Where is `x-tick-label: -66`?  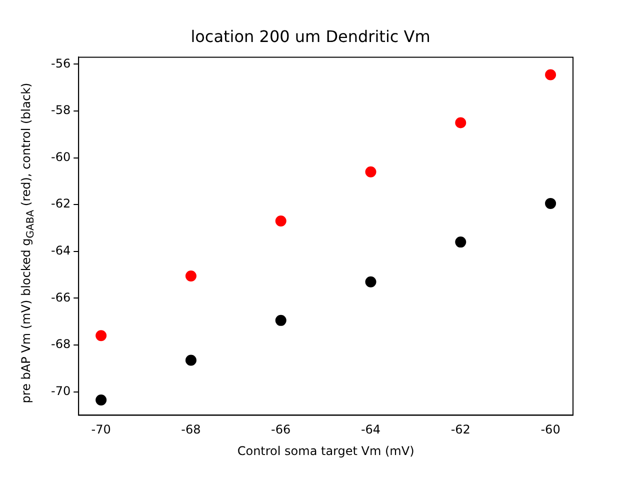
x-tick-label: -66 is located at coordinates (281, 429).